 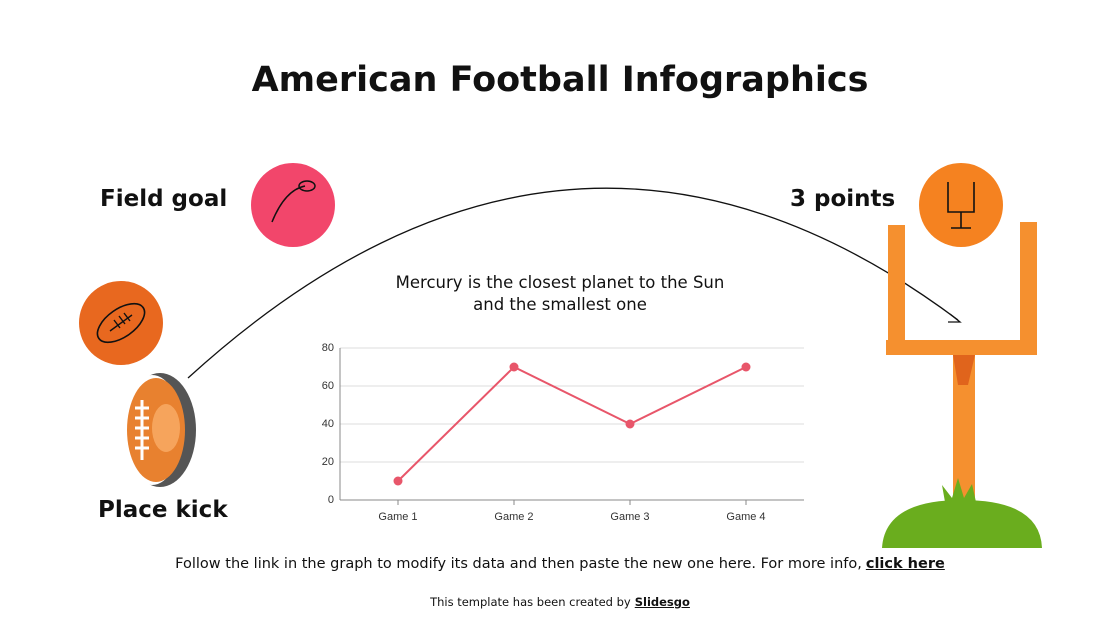 What do you see at coordinates (328, 348) in the screenshot?
I see `y-tick-label: 80` at bounding box center [328, 348].